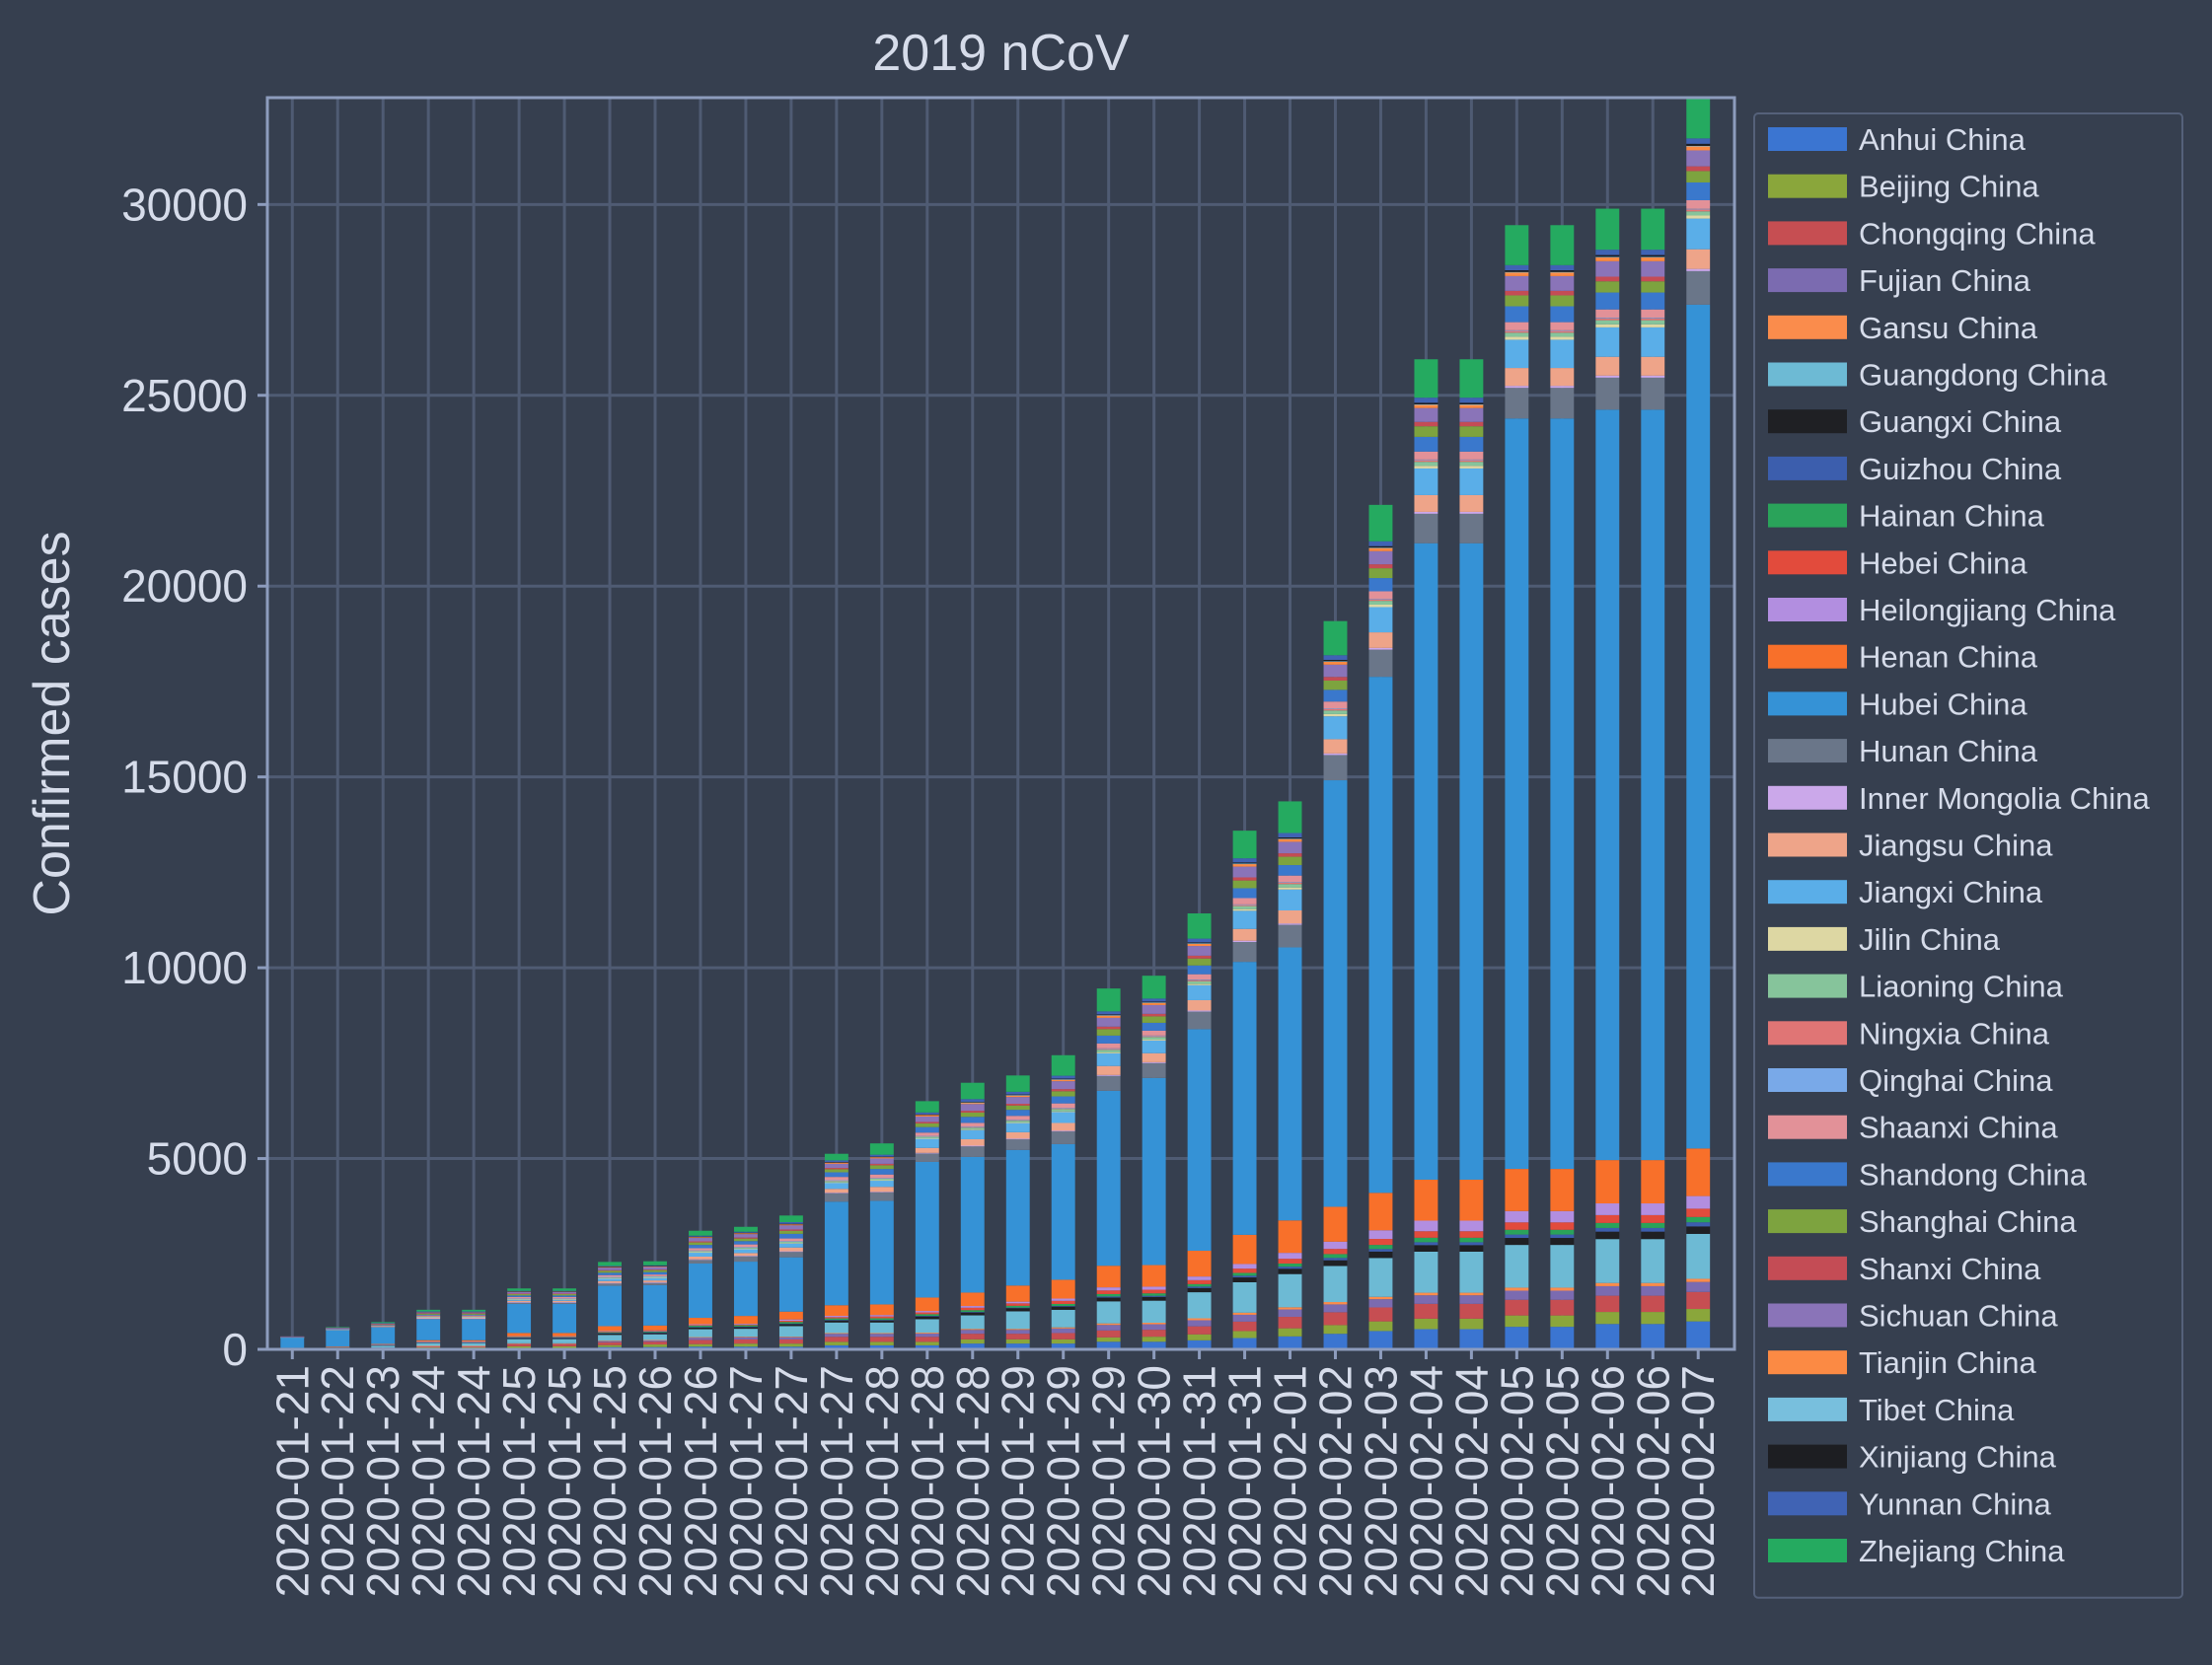  Describe the element at coordinates (1937, 1410) in the screenshot. I see `legend-label: Tibet China` at that location.